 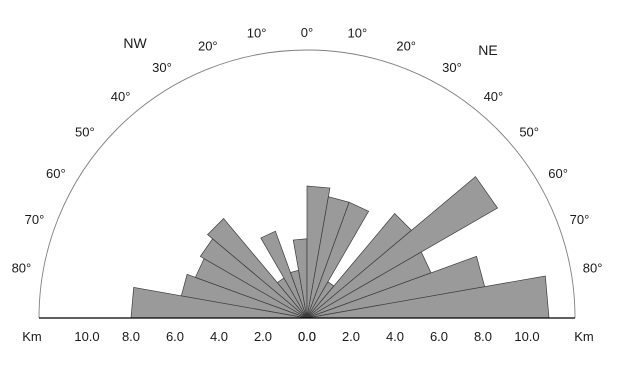 I want to click on angle-label-left-6: 20°, so click(x=208, y=45).